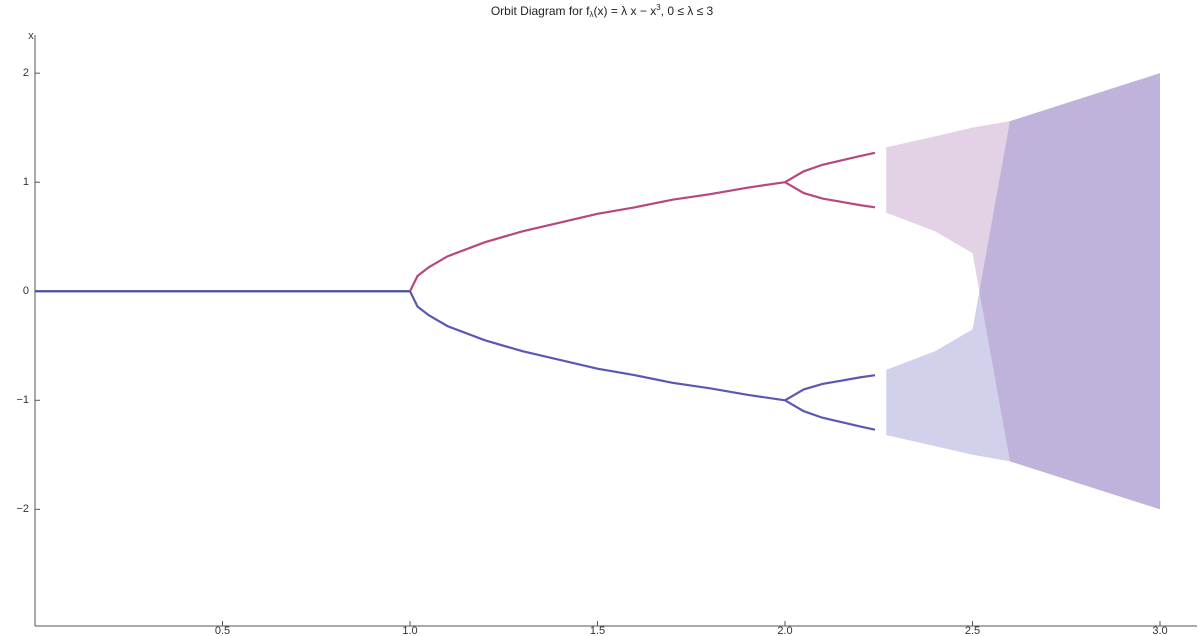  What do you see at coordinates (1159, 630) in the screenshot?
I see `x-tick-label: 3.0` at bounding box center [1159, 630].